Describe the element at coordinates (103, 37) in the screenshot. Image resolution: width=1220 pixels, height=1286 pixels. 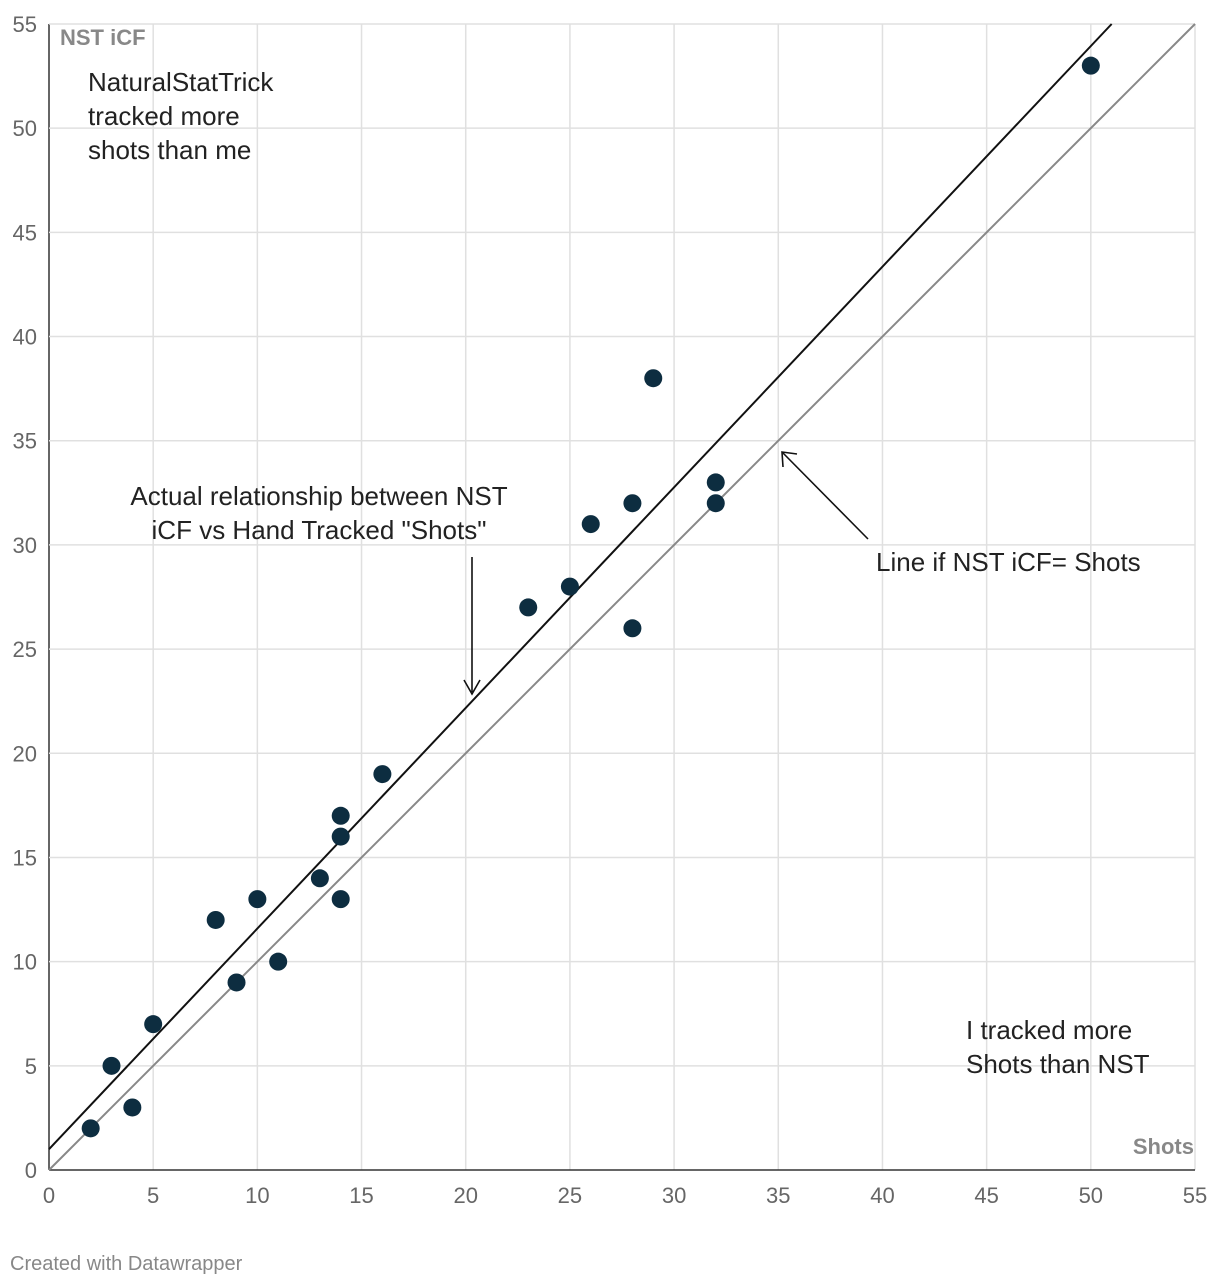
I see `y-axis-title: NST iCF` at that location.